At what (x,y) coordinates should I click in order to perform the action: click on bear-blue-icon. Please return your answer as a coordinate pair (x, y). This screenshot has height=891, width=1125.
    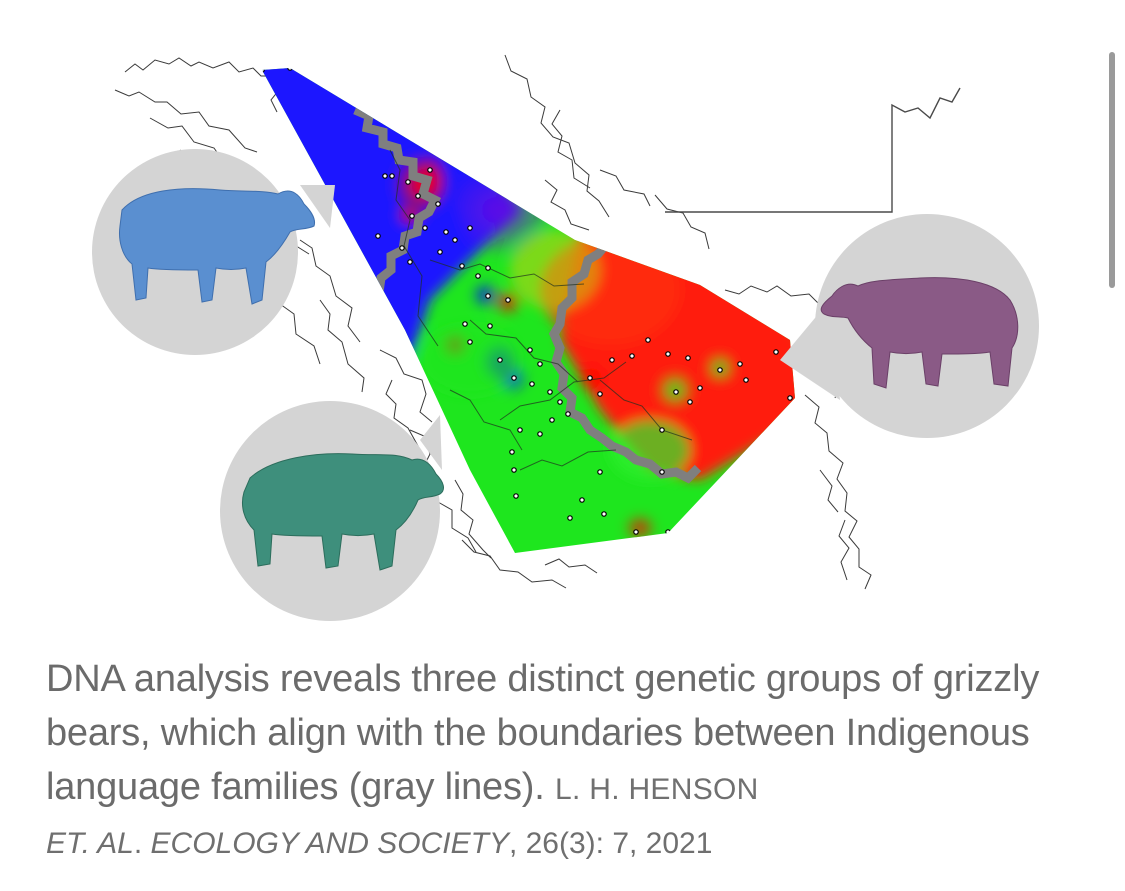
    Looking at the image, I should click on (217, 246).